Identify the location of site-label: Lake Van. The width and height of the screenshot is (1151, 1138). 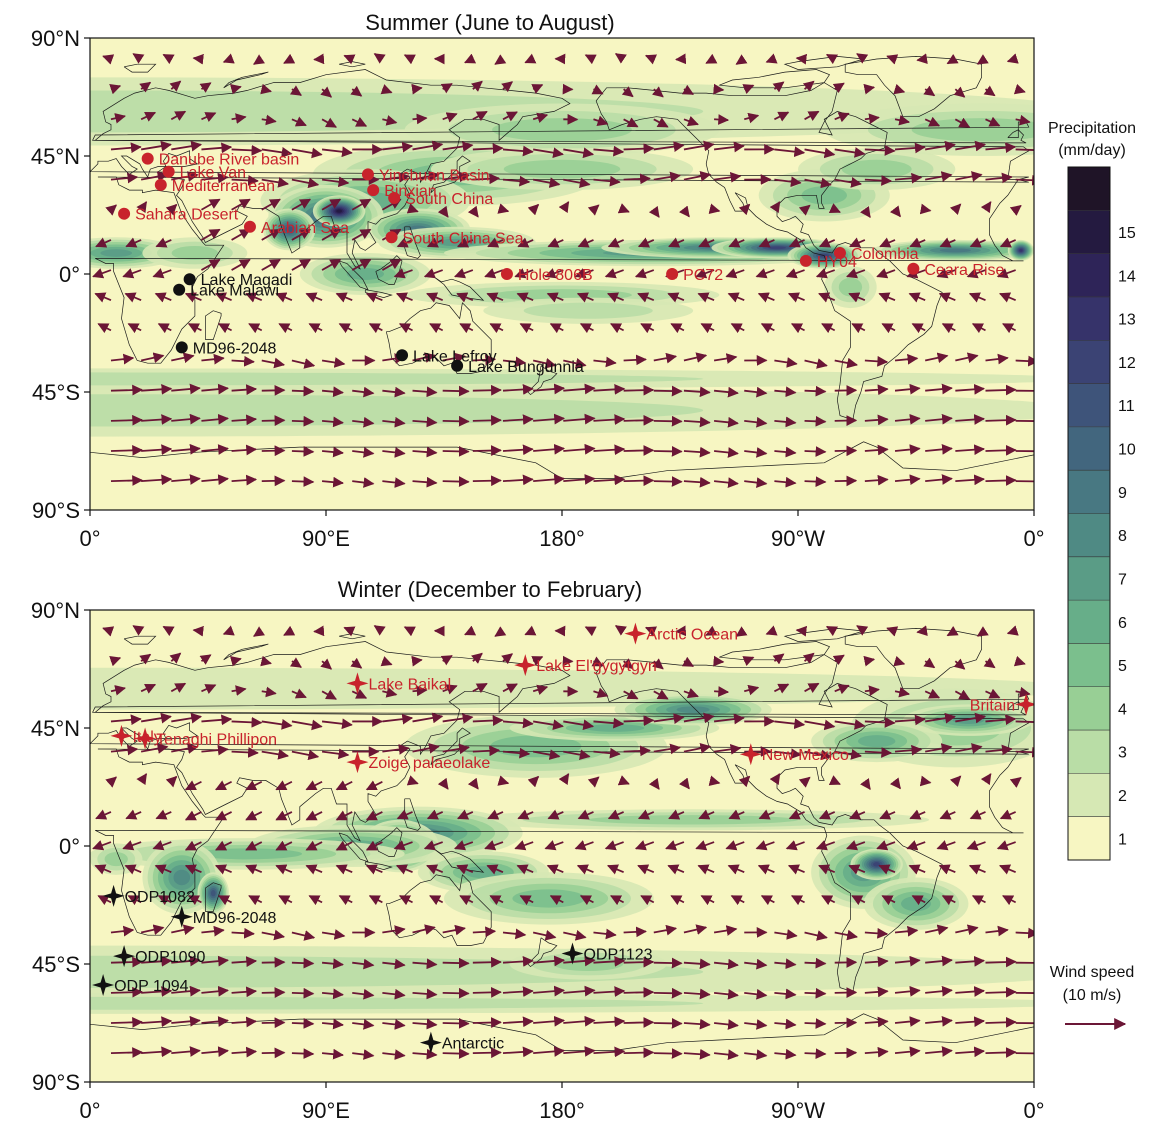
(213, 173).